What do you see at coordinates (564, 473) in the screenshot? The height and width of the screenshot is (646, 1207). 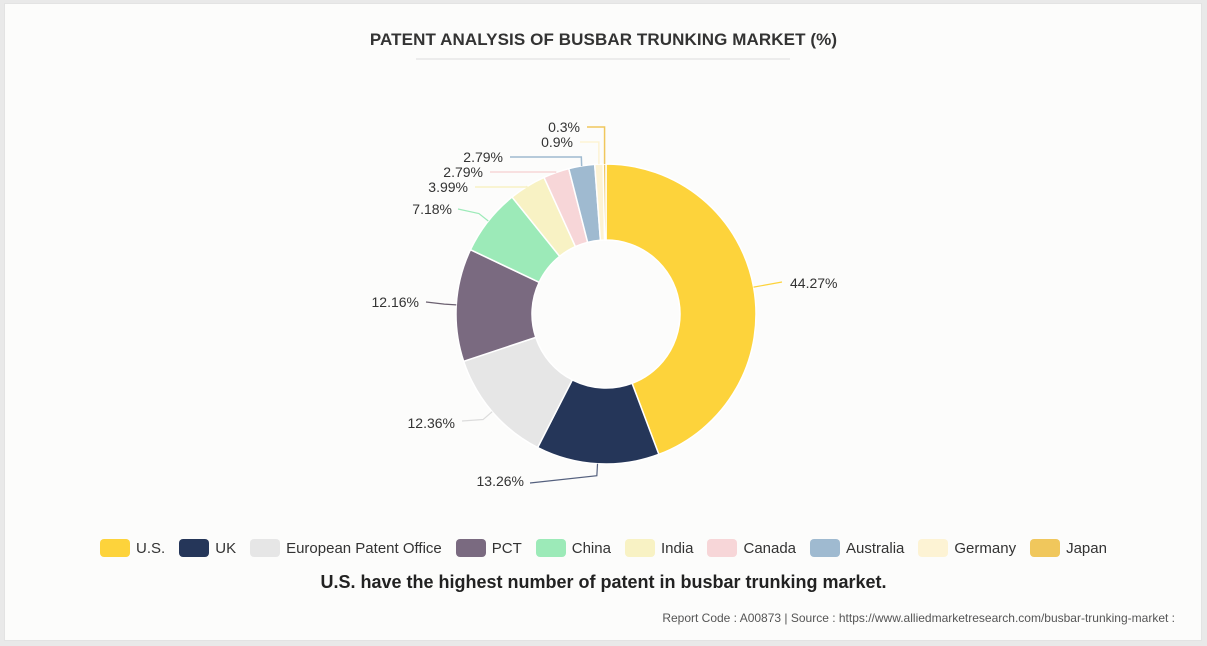 I see `leader-line-uk` at bounding box center [564, 473].